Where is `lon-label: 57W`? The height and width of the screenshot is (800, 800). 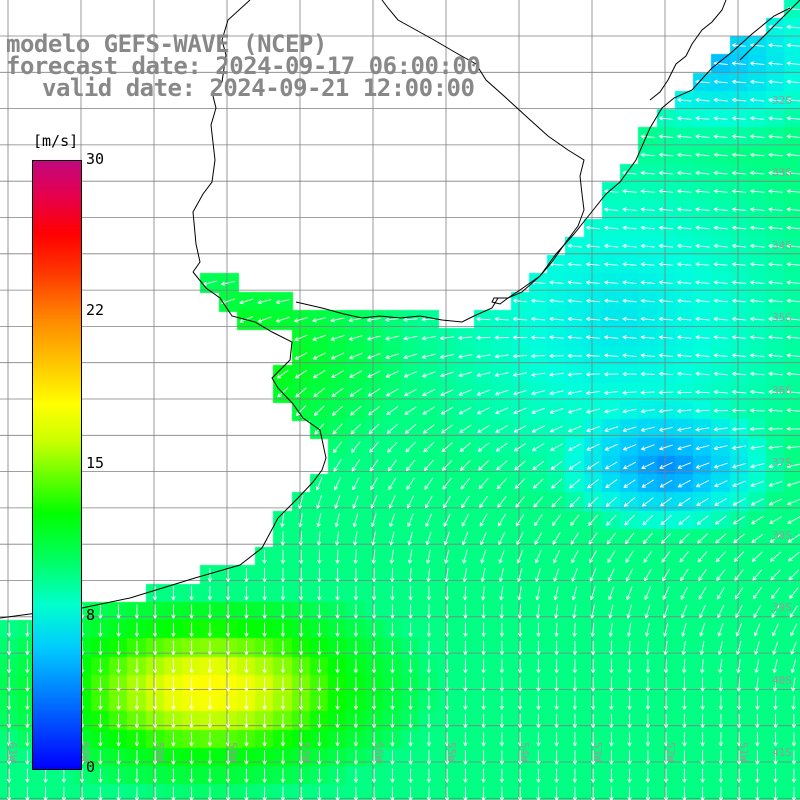
lon-label: 57W is located at coordinates (305, 752).